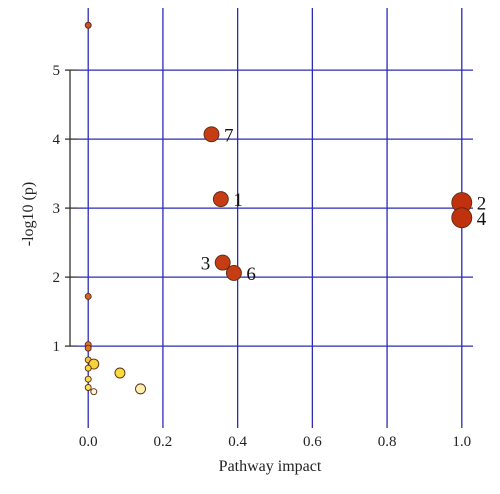 The height and width of the screenshot is (494, 500). What do you see at coordinates (270, 466) in the screenshot?
I see `x-axis-title: Pathway impact` at bounding box center [270, 466].